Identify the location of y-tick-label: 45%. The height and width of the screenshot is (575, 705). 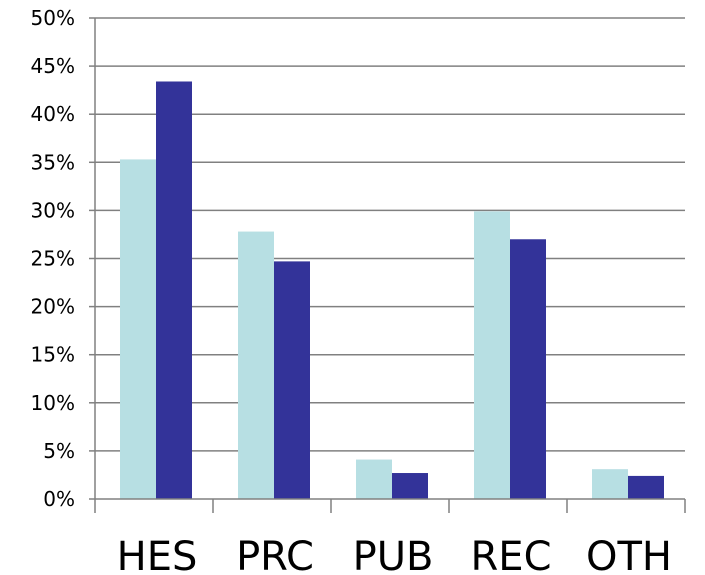
(53, 66).